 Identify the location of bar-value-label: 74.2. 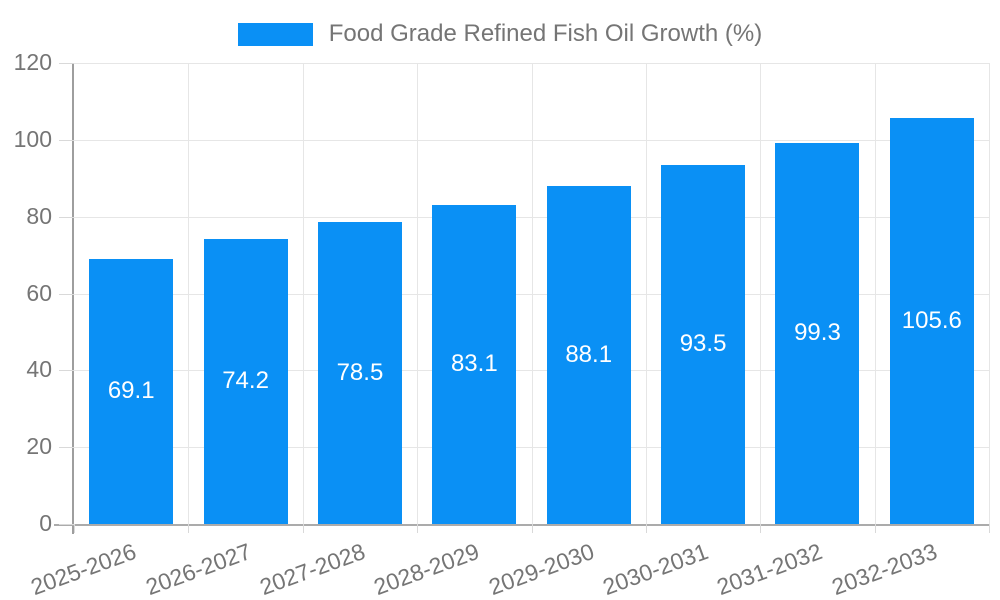
(245, 381).